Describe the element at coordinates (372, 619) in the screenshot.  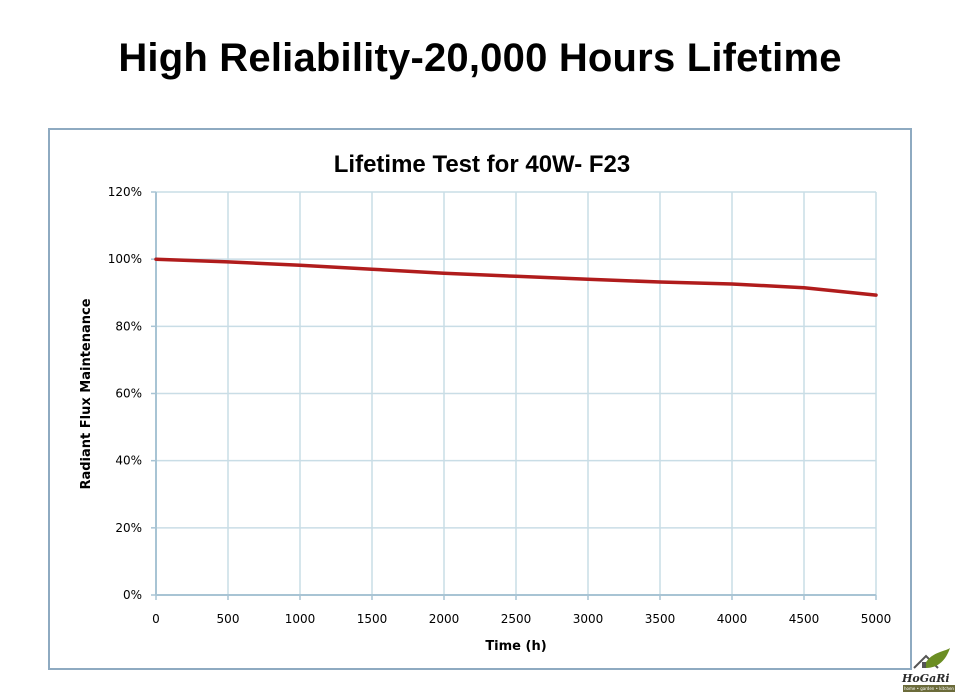
I see `x-tick-label: 1500` at that location.